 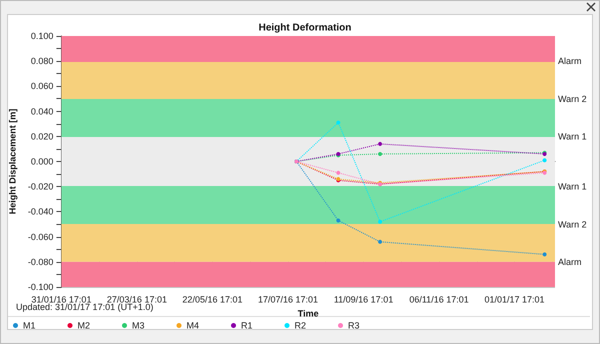 I want to click on y-tick-label: -0.100, so click(x=41, y=287).